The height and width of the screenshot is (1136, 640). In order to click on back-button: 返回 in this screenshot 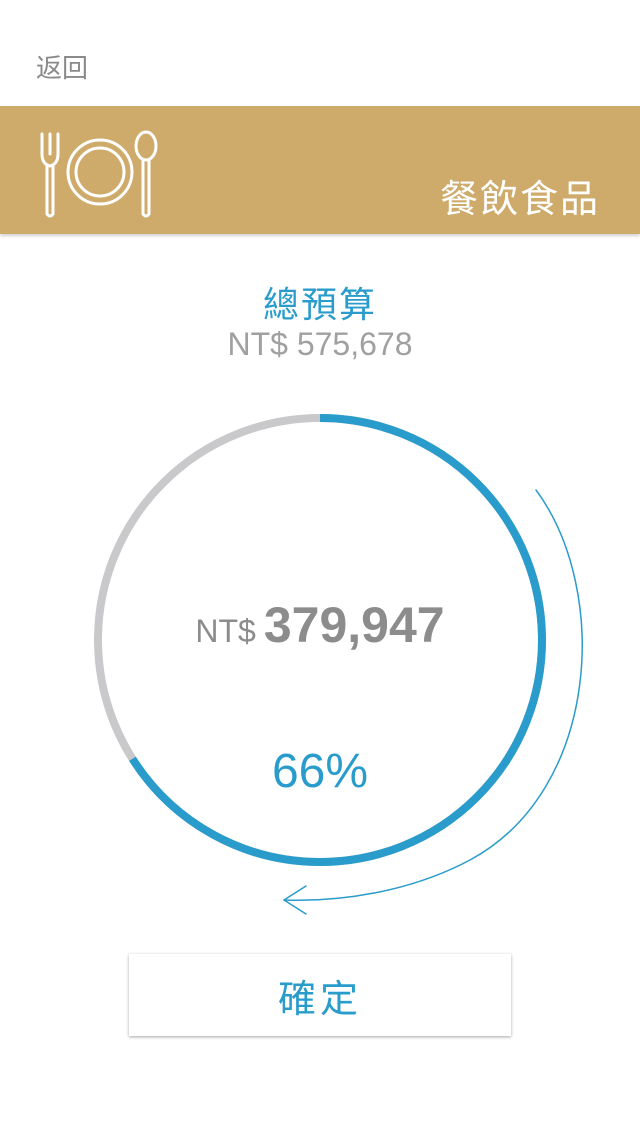, I will do `click(62, 69)`.